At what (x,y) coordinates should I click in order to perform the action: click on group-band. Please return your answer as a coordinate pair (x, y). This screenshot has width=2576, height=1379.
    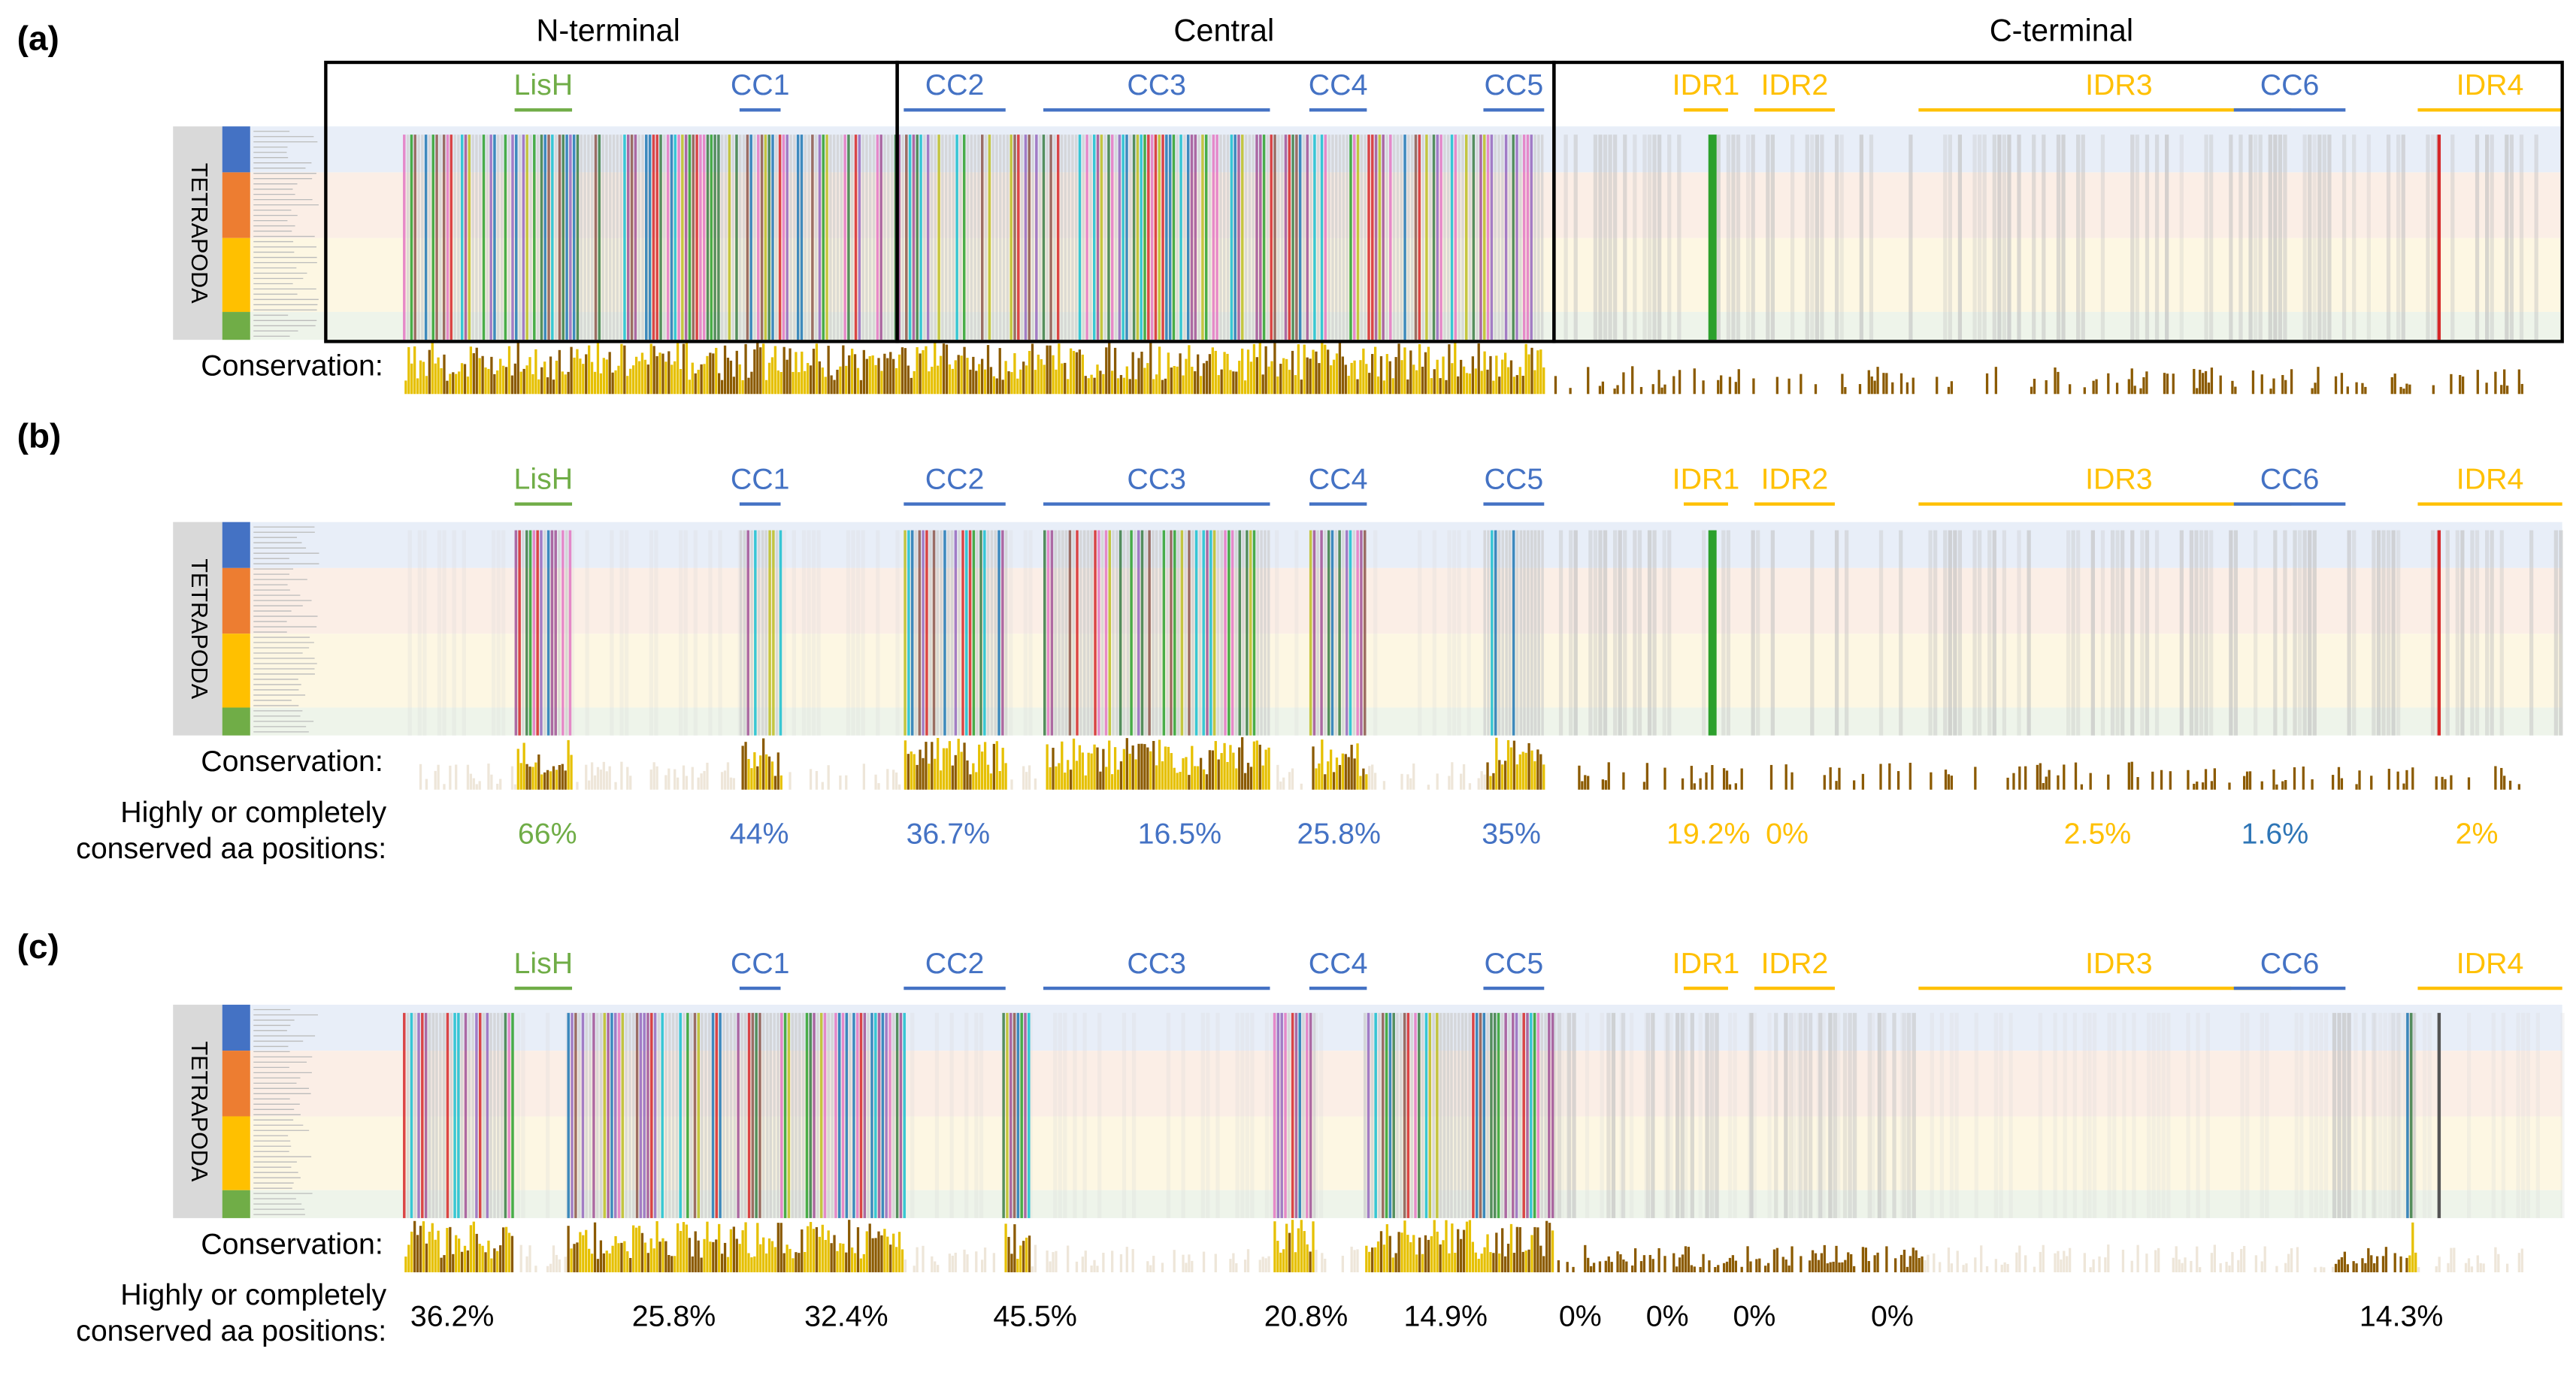
    Looking at the image, I should click on (1406, 600).